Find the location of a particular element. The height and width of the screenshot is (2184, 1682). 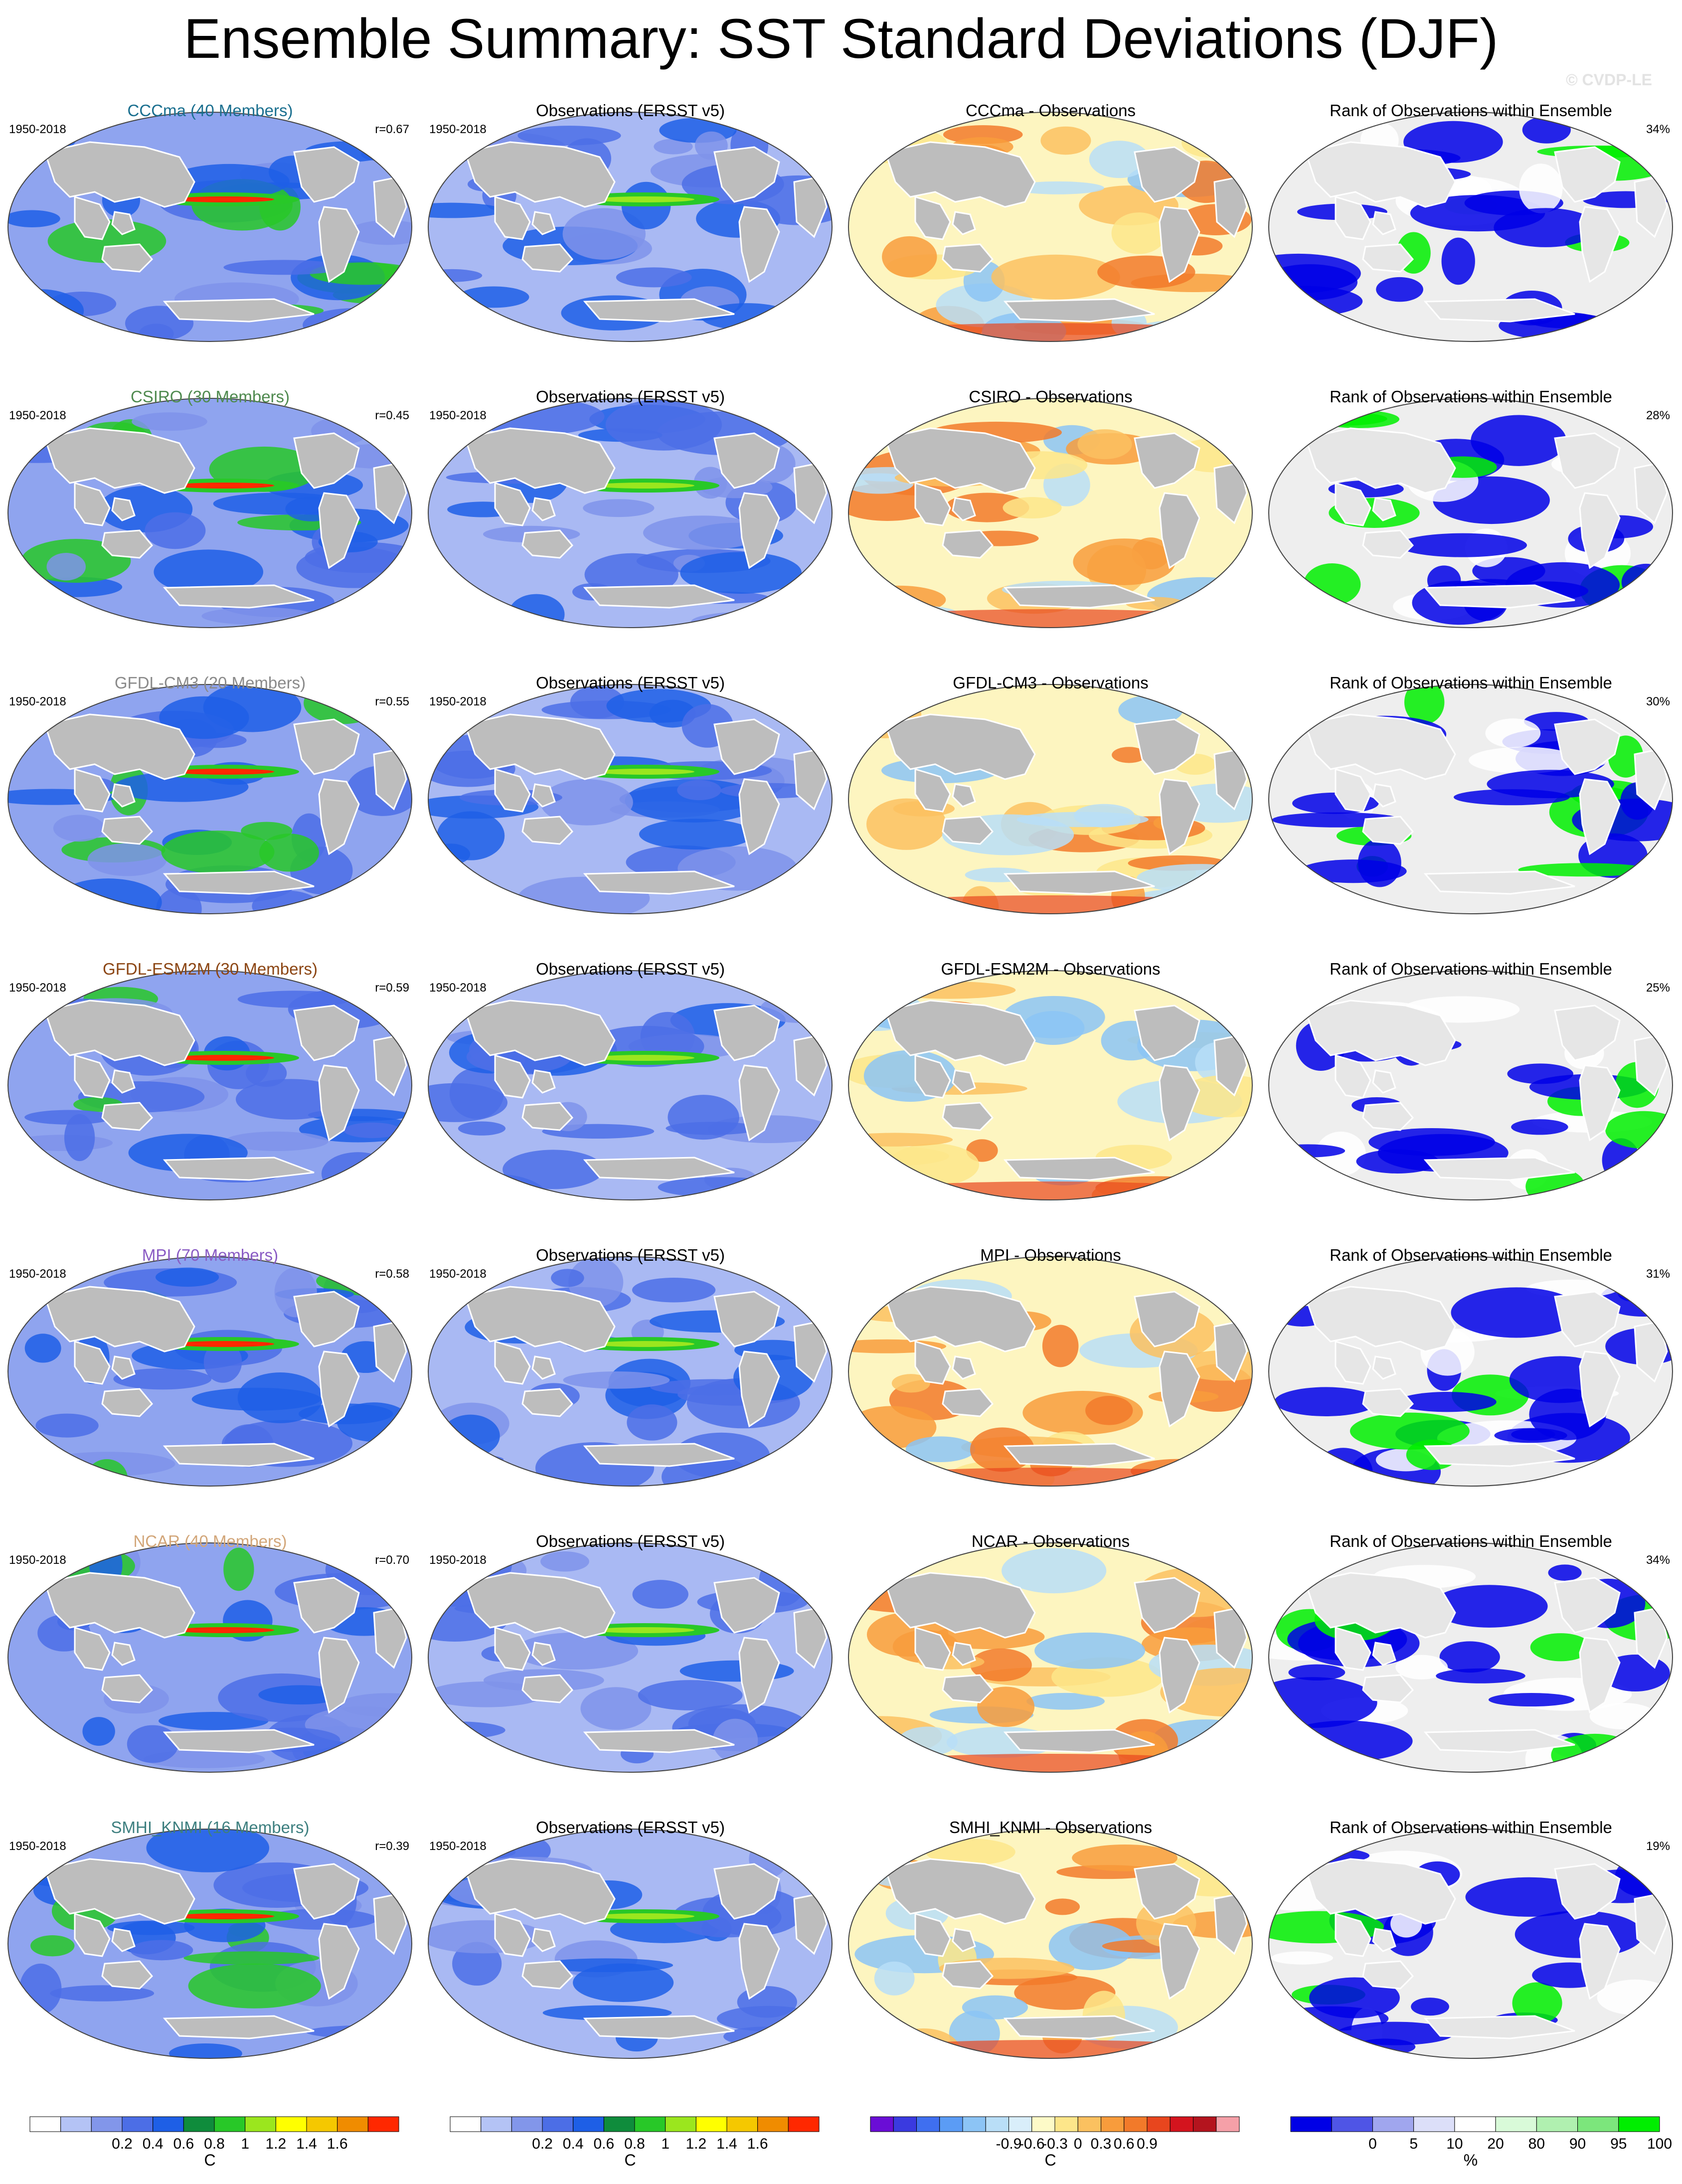

map-panel-model: SMHI_KNMI (16 Members) 1950-2018 r=0.39 is located at coordinates (210, 1935).